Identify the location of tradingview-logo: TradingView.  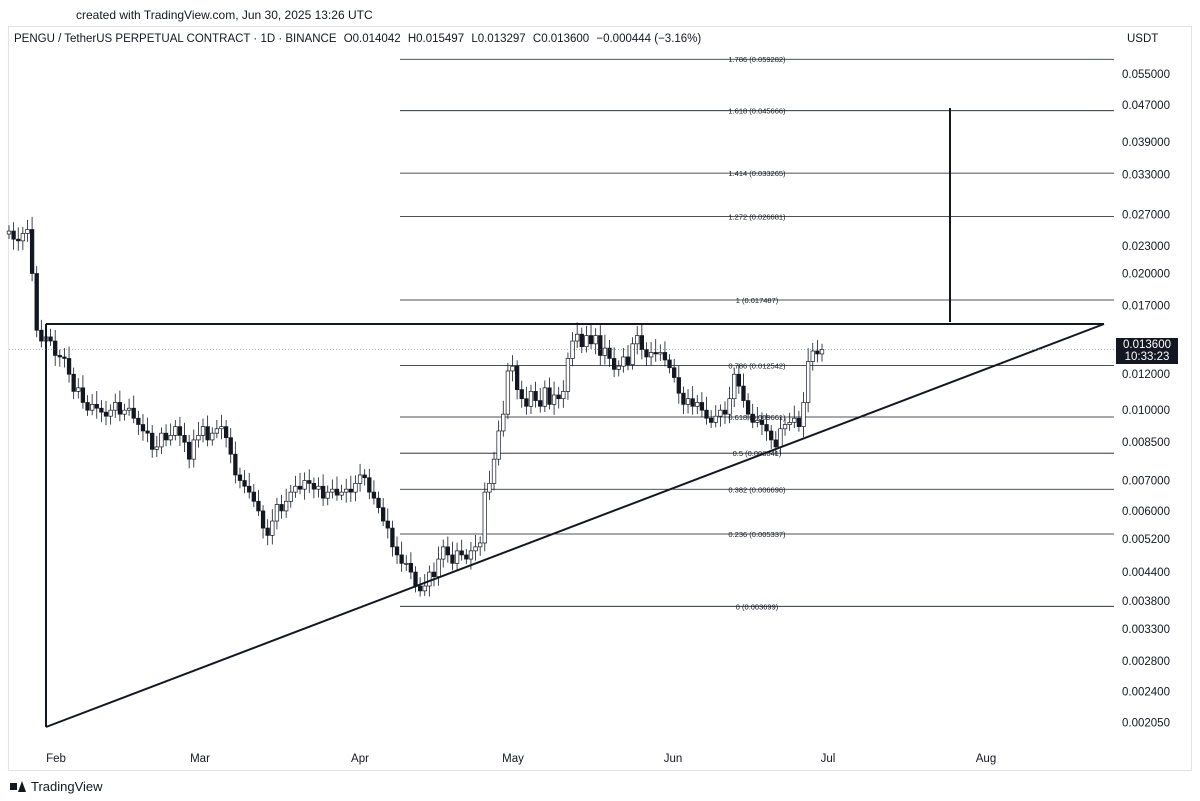
(56, 786).